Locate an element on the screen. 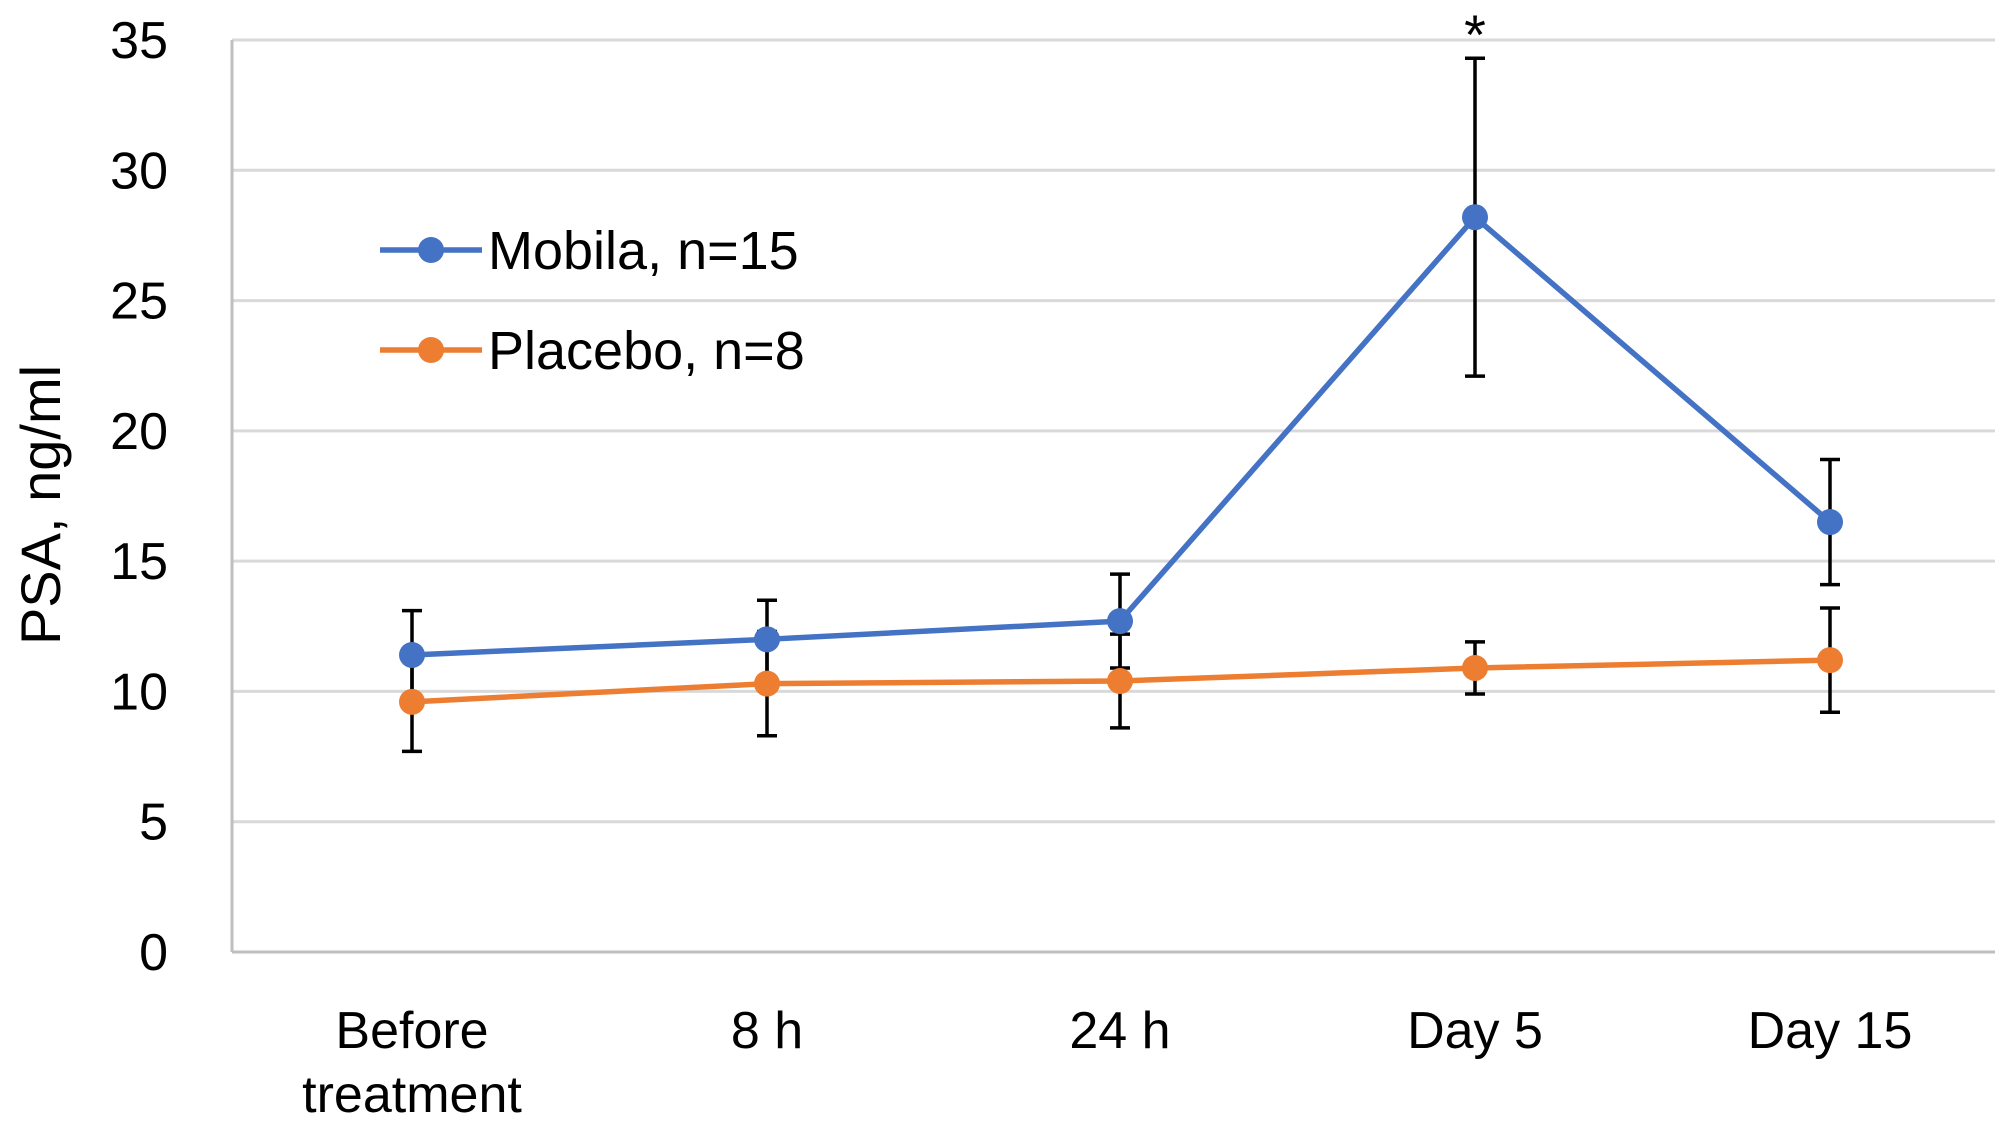 The height and width of the screenshot is (1125, 2000). y-tick-label-35: 35 is located at coordinates (139, 41).